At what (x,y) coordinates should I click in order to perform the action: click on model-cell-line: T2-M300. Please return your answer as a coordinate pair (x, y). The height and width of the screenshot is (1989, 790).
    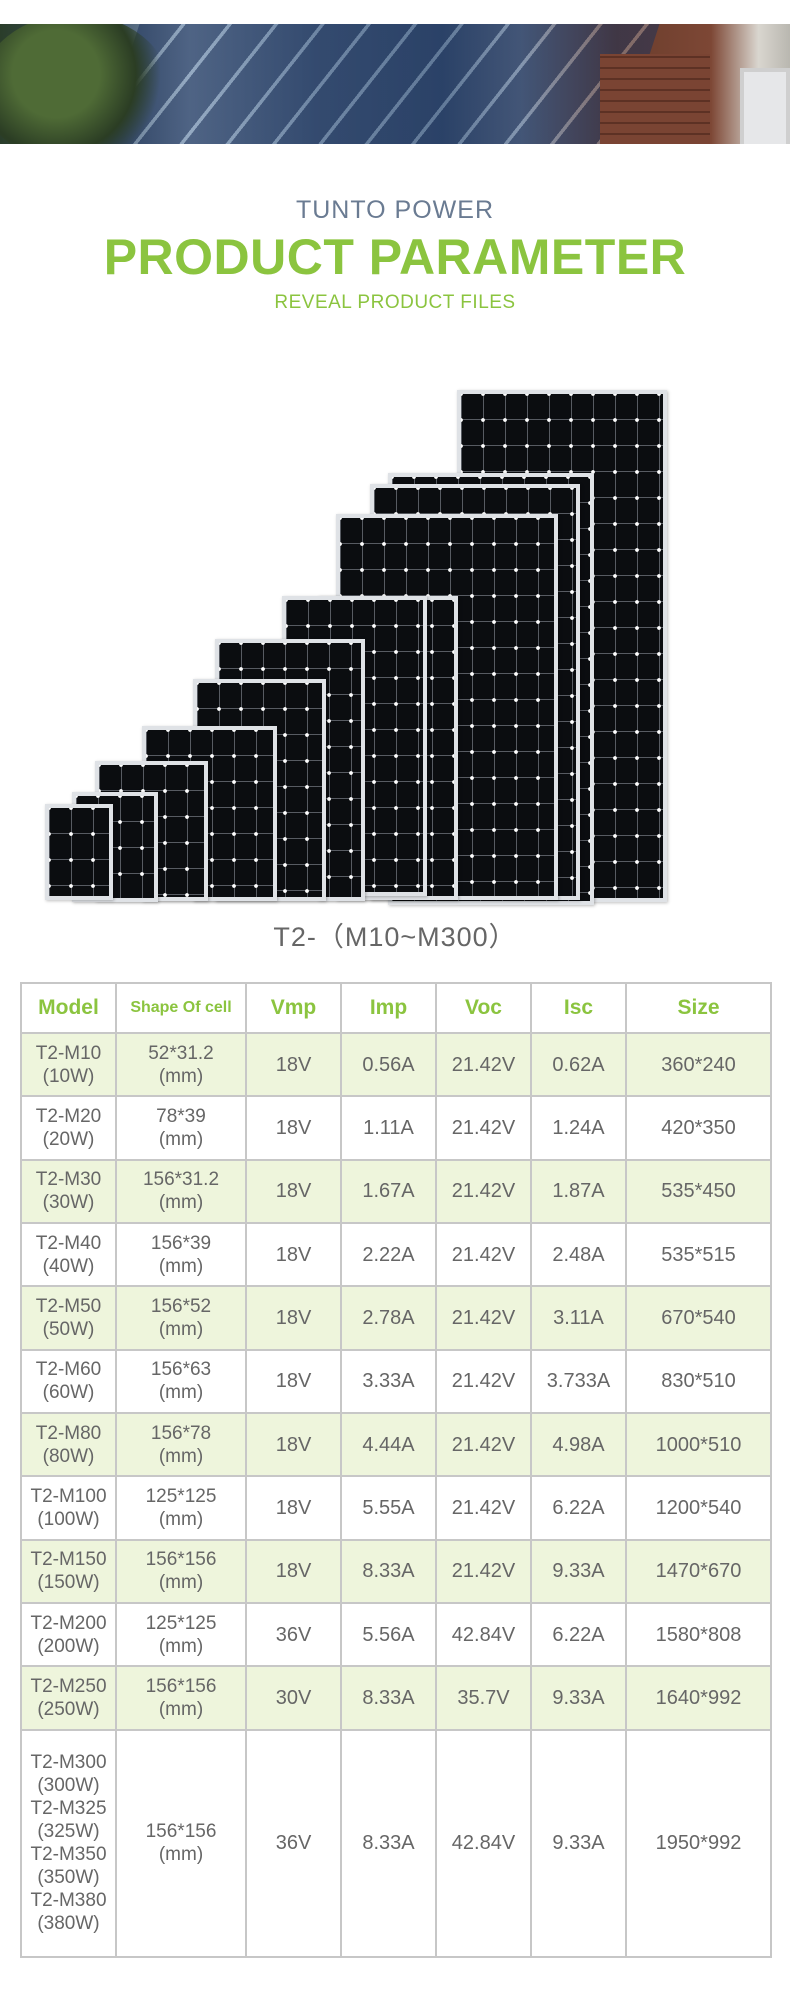
    Looking at the image, I should click on (68, 1763).